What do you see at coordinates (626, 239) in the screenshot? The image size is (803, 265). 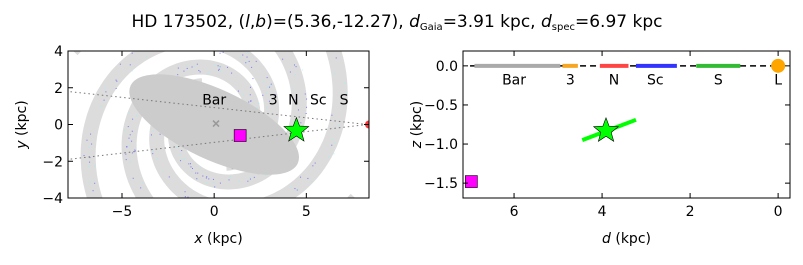 I see `x-axis-label: d (kpc)` at bounding box center [626, 239].